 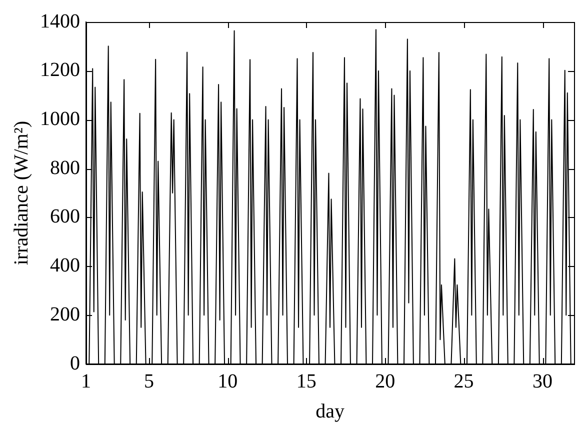 What do you see at coordinates (60, 119) in the screenshot?
I see `y-tick-label: 1000` at bounding box center [60, 119].